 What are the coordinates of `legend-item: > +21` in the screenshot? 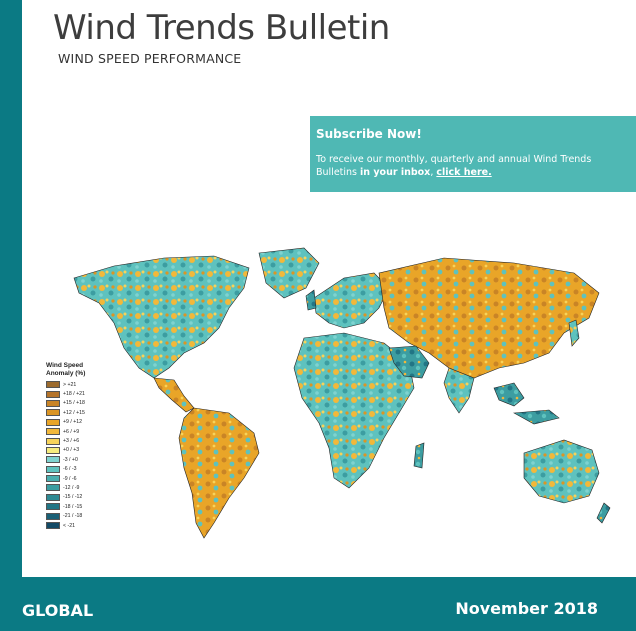 It's located at (65, 384).